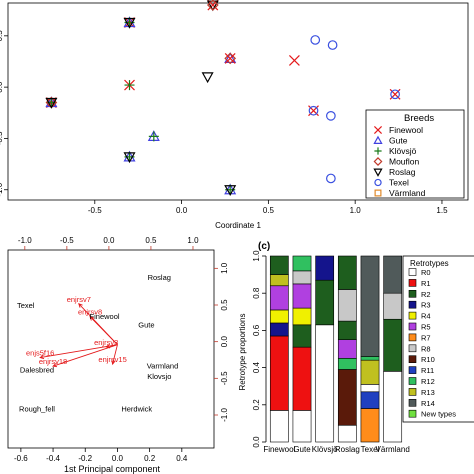 The image size is (474, 474). Describe the element at coordinates (426, 337) in the screenshot. I see `legend-entry-label: R7` at that location.